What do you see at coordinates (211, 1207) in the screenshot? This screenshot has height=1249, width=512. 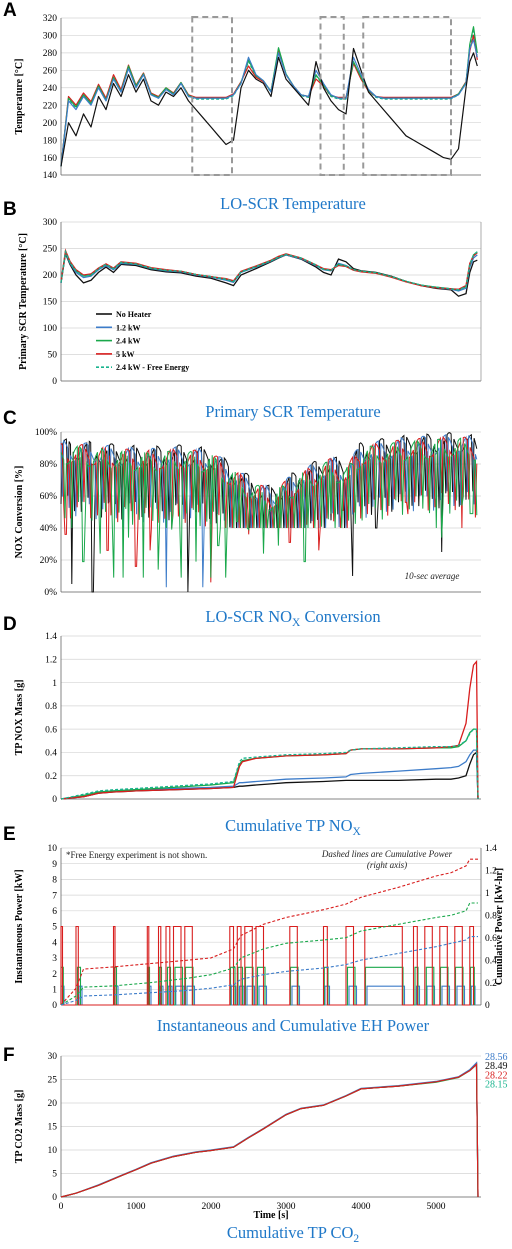 I see `x-tick-label: 2000` at bounding box center [211, 1207].